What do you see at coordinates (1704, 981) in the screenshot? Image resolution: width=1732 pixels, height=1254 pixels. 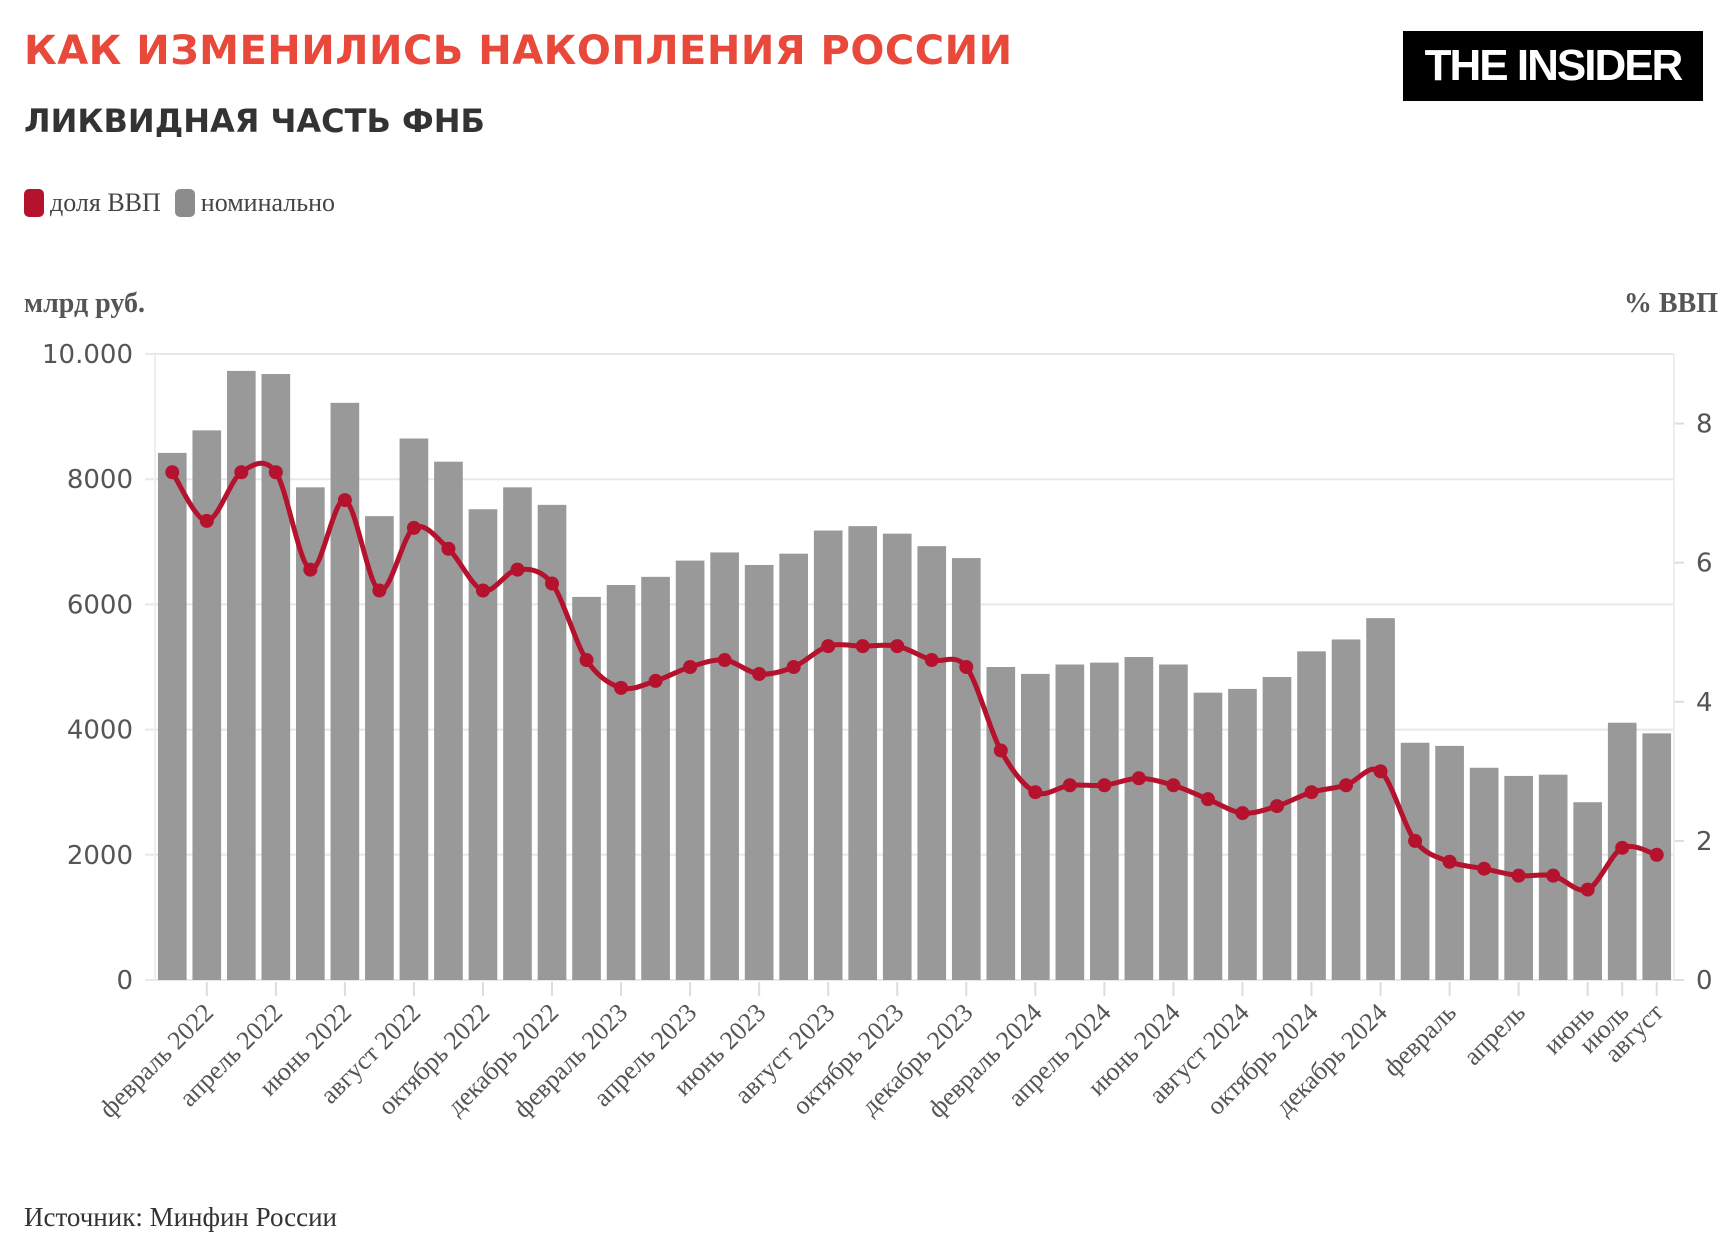 I see `y-tick-right: 0` at bounding box center [1704, 981].